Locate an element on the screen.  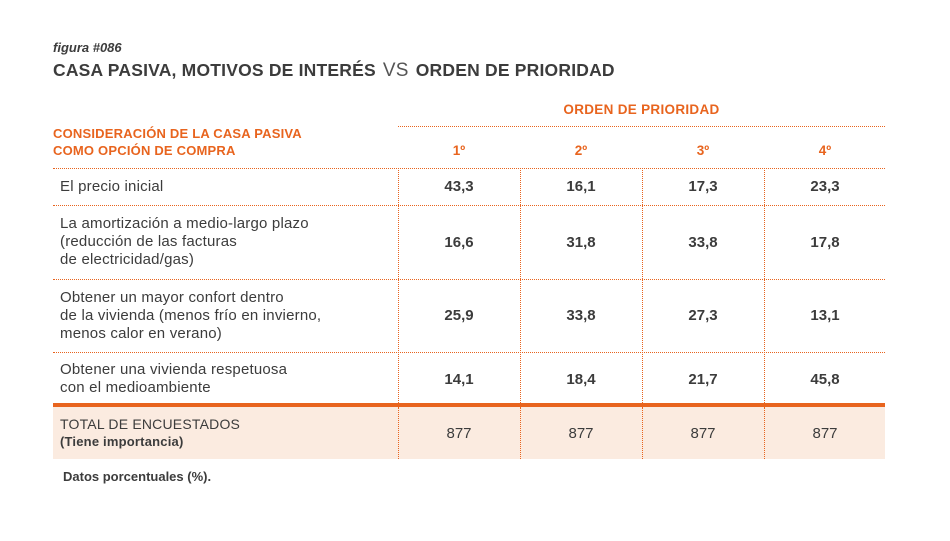
table-cell: 16,6 is located at coordinates (459, 242).